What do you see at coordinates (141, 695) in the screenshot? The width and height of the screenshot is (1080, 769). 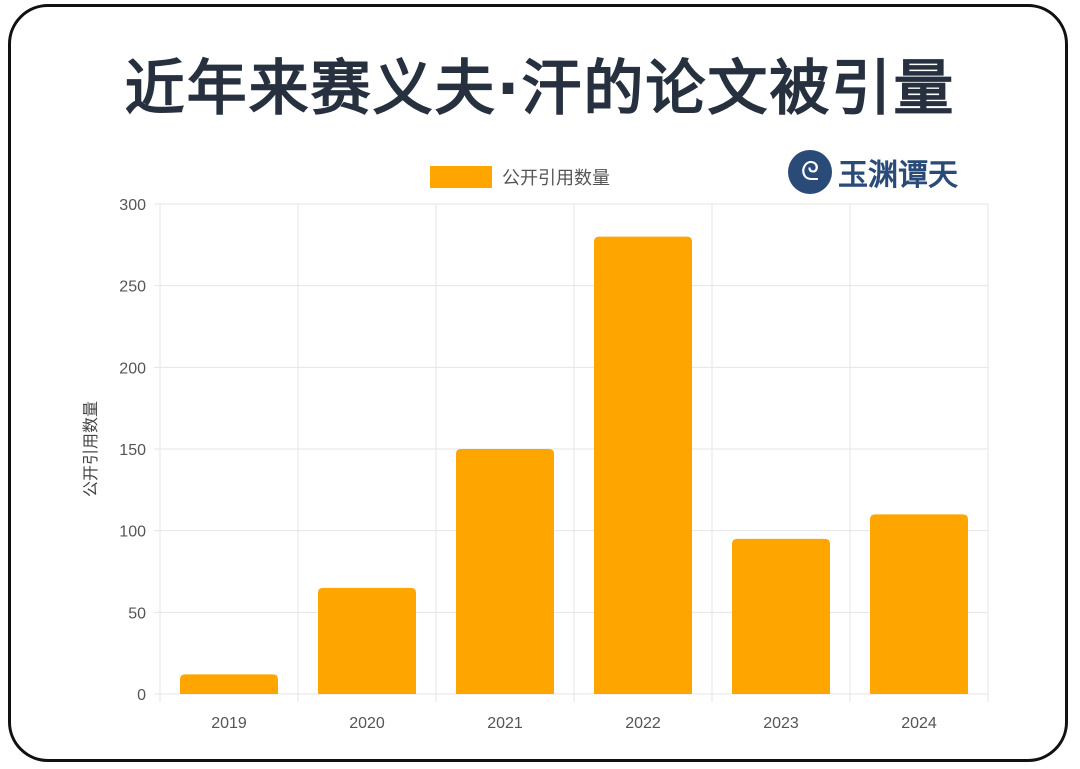 I see `y-tick-label: 0` at bounding box center [141, 695].